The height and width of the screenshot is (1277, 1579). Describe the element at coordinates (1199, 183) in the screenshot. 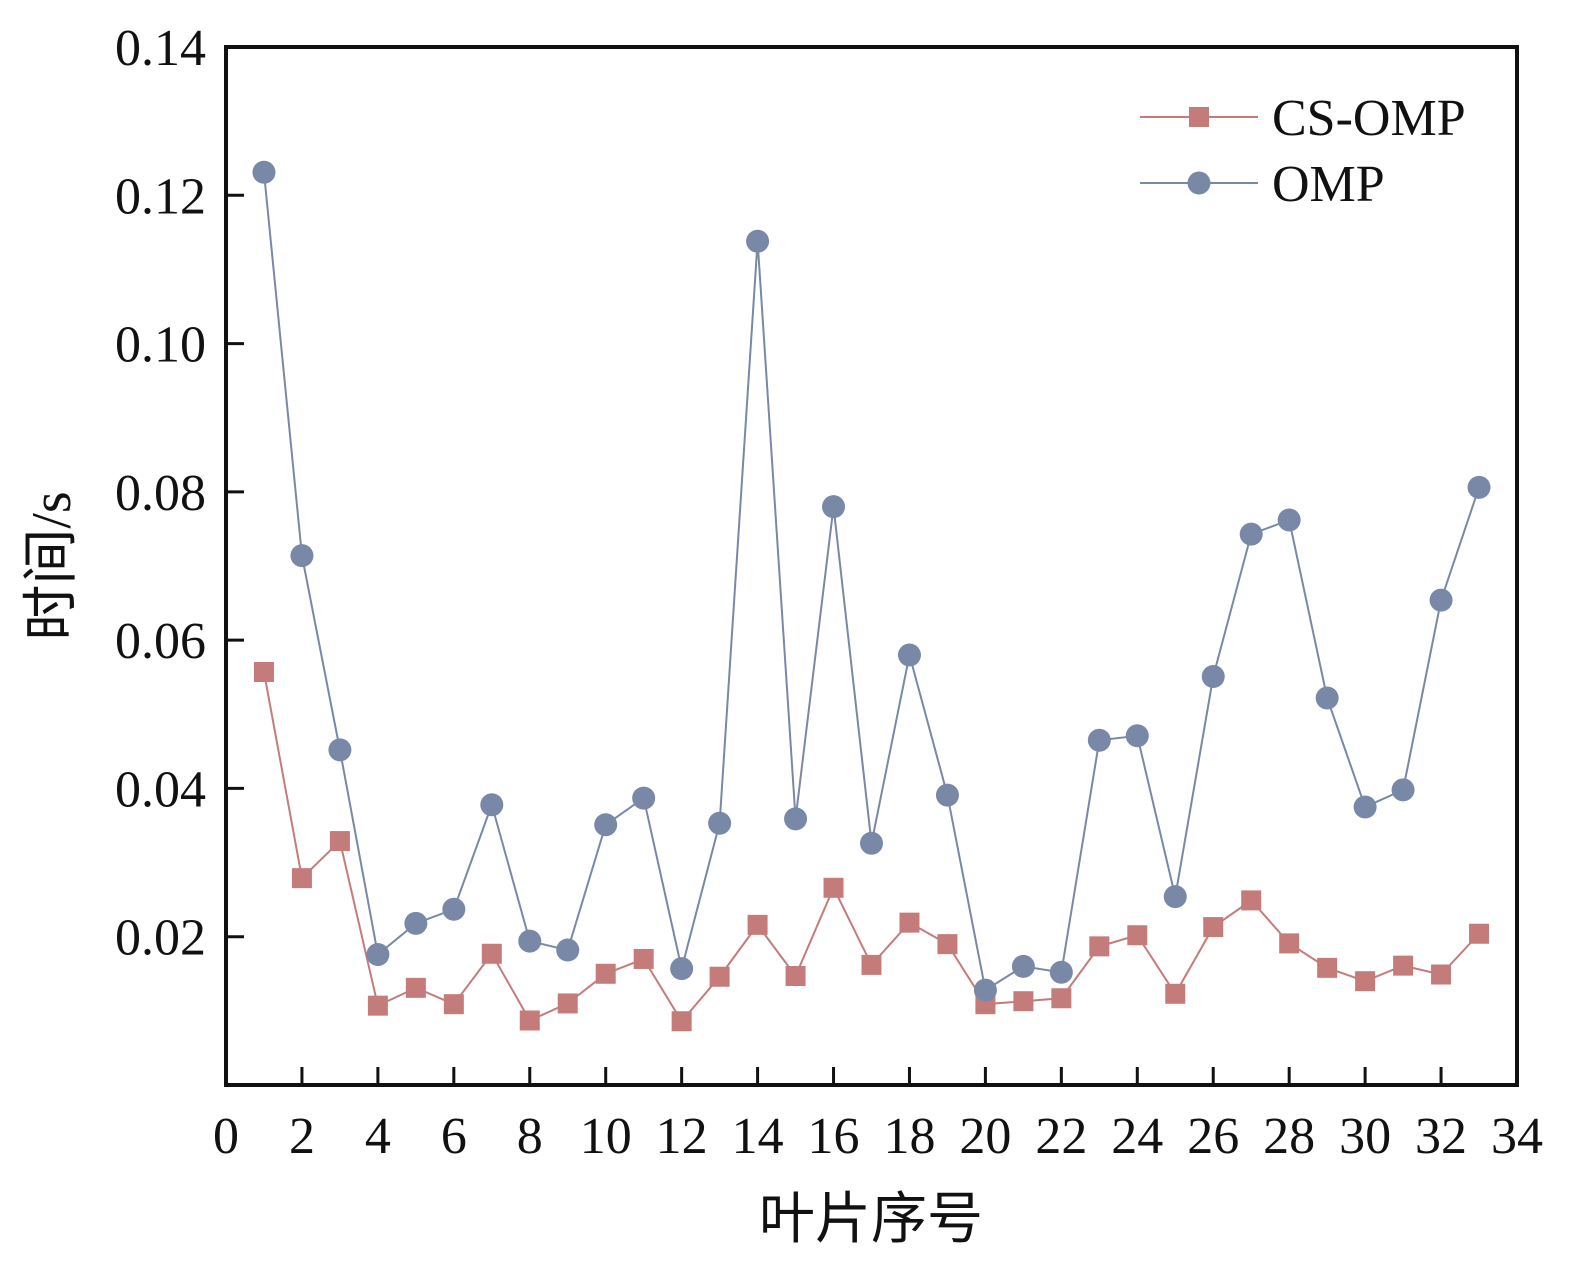

I see `legend-marker-circle` at that location.